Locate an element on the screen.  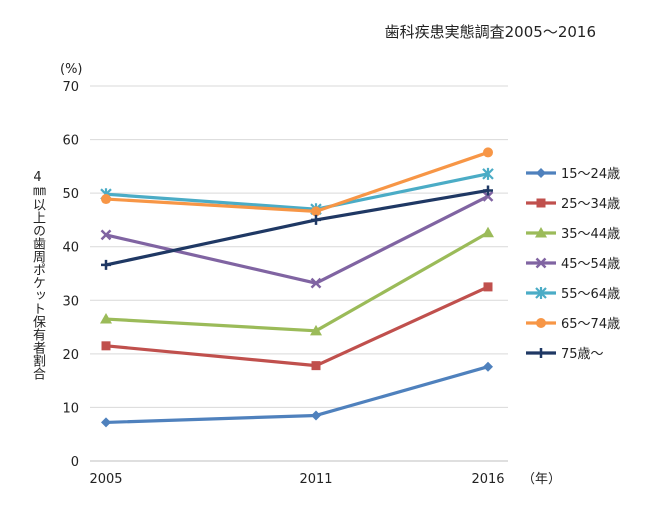
legend-label: 25～34歳 is located at coordinates (590, 204).